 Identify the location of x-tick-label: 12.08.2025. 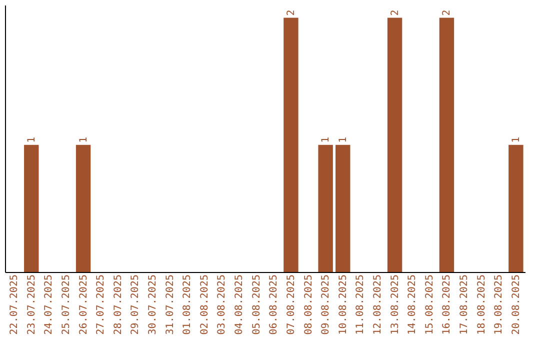
(378, 304).